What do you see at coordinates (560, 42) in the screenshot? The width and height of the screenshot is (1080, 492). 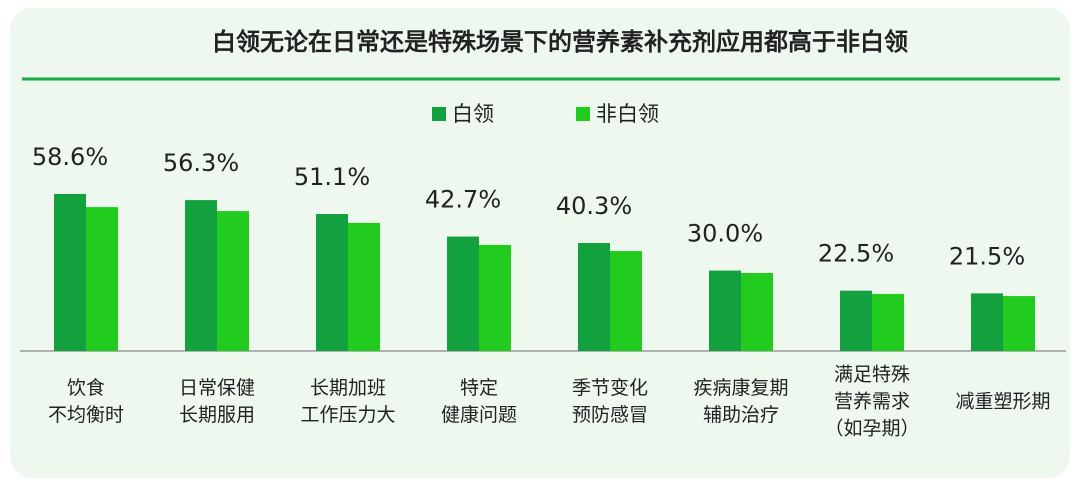 I see `chart-title: 白领无论在日常还是特殊场景下的营养素补充剂应用都高于非白领` at bounding box center [560, 42].